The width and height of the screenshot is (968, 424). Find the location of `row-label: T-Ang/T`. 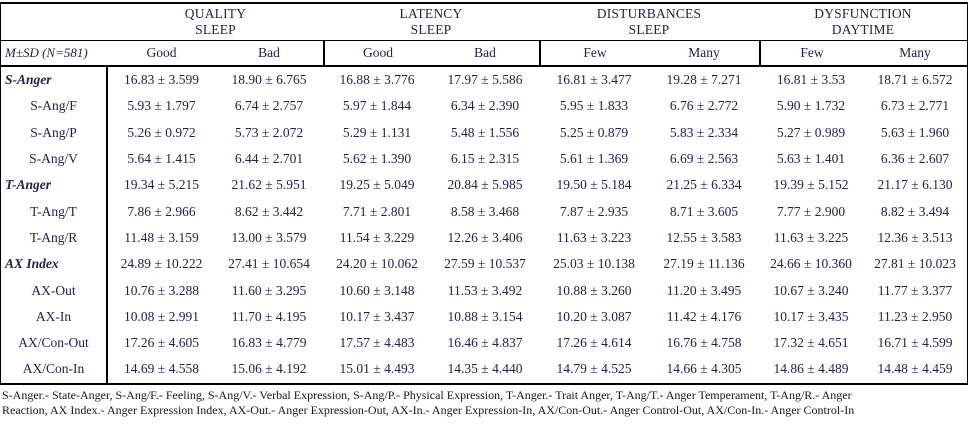

row-label: T-Ang/T is located at coordinates (54, 211).